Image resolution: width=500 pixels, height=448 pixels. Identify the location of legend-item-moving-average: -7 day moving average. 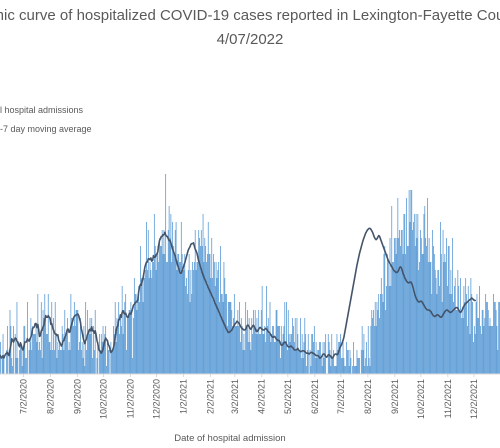
(46, 129).